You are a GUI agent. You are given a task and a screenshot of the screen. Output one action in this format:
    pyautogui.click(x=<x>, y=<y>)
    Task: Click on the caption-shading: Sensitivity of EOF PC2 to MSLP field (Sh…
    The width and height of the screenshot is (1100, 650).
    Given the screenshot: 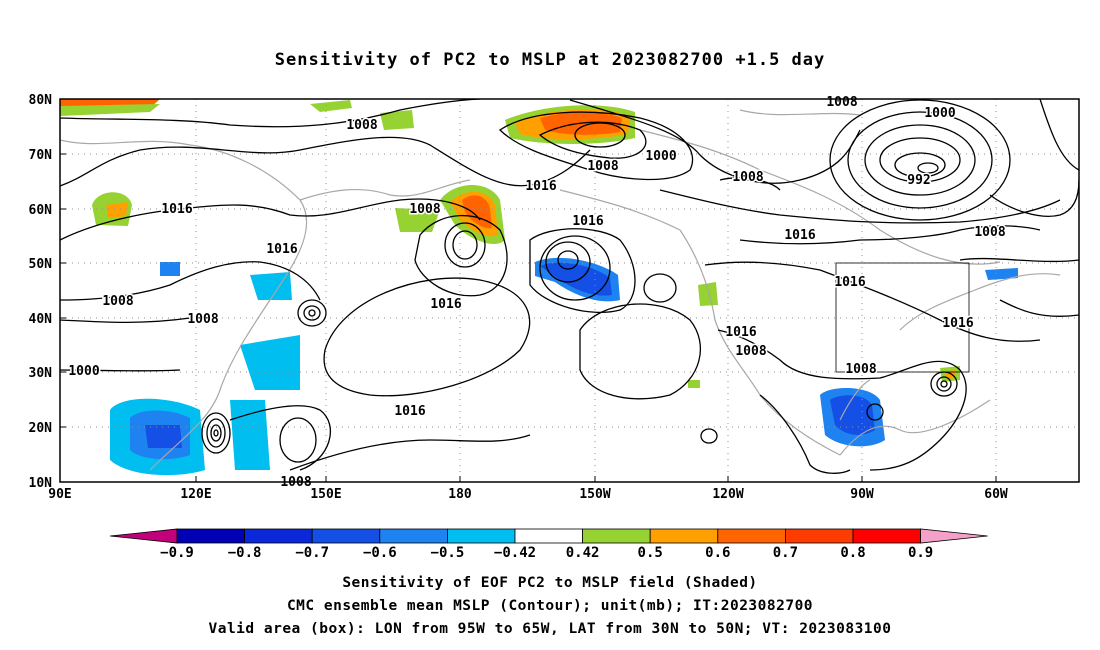 What is the action you would take?
    pyautogui.click(x=550, y=583)
    